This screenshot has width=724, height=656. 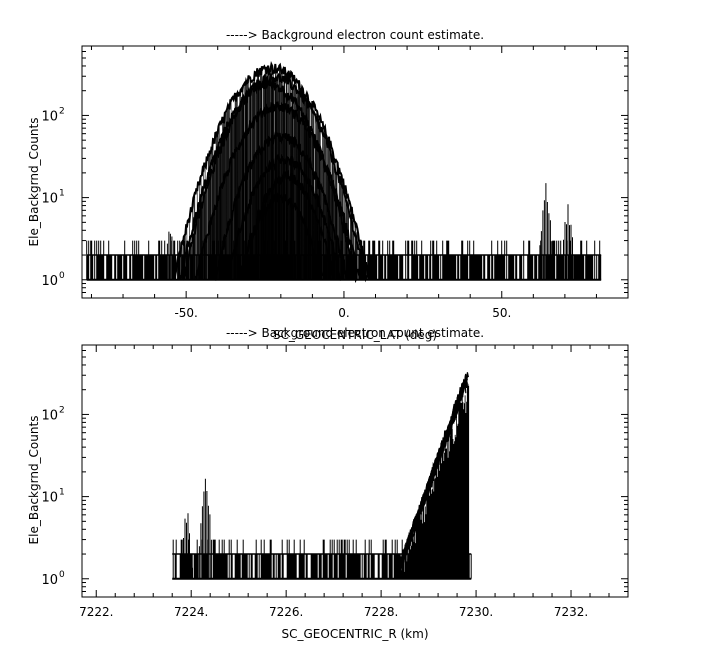 I want to click on x-axis-label: SC_GEOCENTRIC_R (km), so click(x=355, y=634).